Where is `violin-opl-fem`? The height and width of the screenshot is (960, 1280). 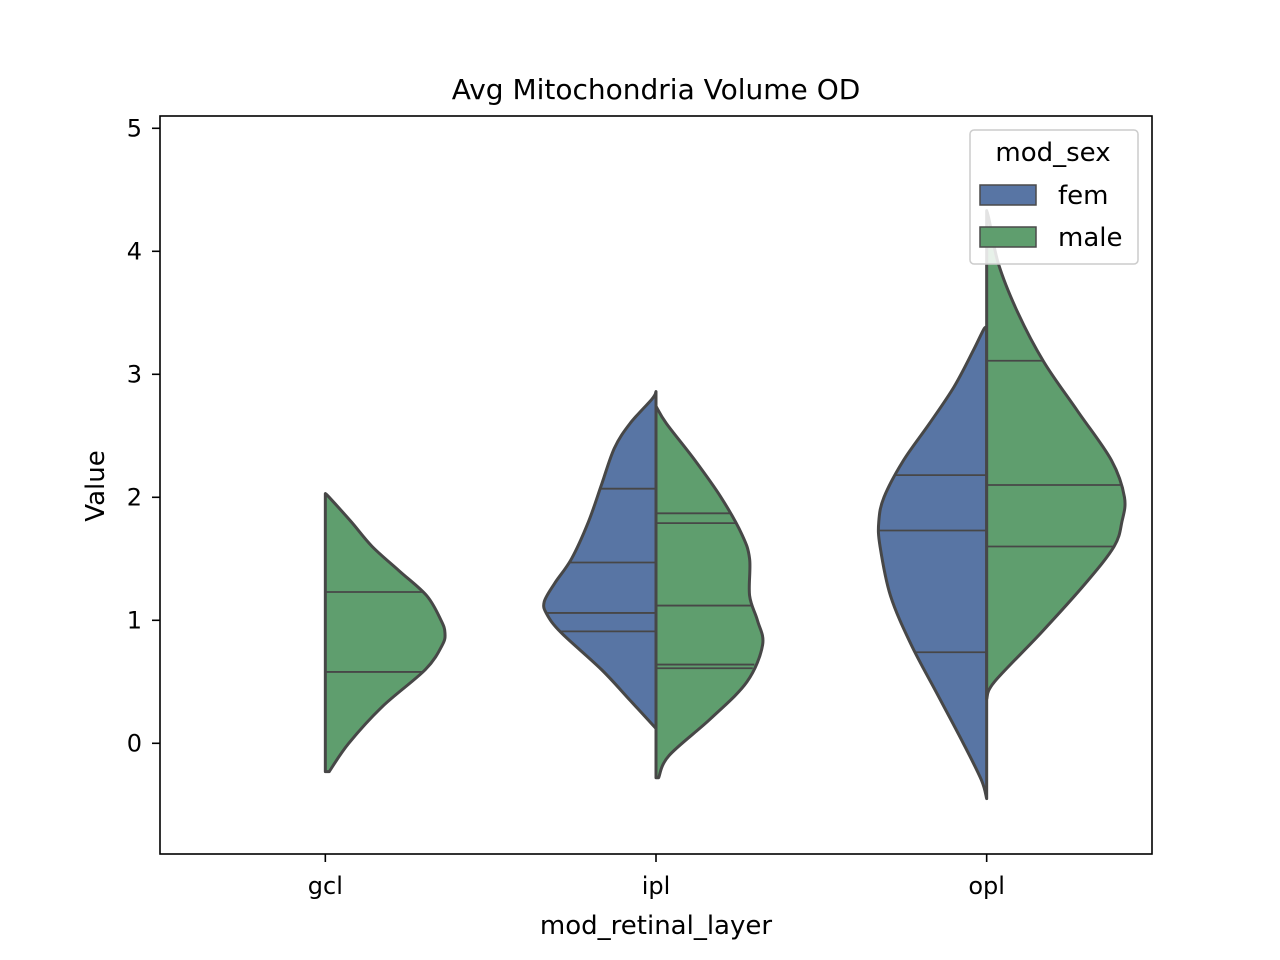 violin-opl-fem is located at coordinates (932, 563).